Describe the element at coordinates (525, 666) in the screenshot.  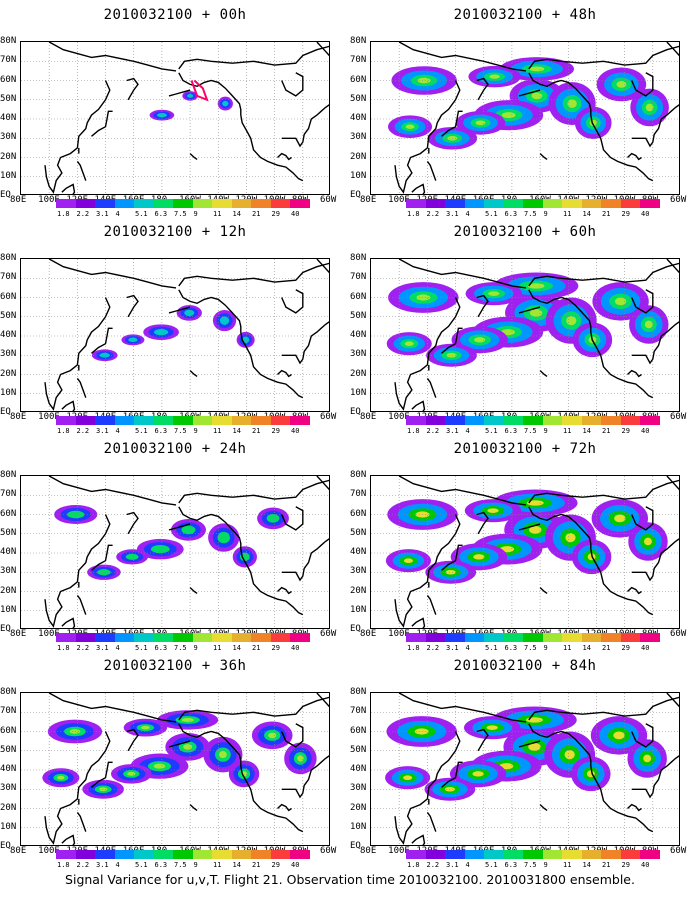
I see `panel-title: 2010032100 + 84h` at that location.